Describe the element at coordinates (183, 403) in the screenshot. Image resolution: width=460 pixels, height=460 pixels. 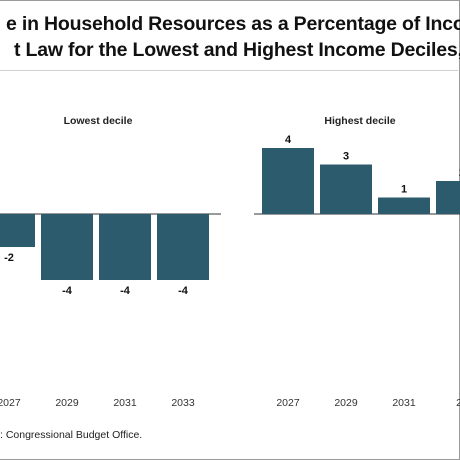
I see `x-tick-lowest-2033: 2033` at that location.